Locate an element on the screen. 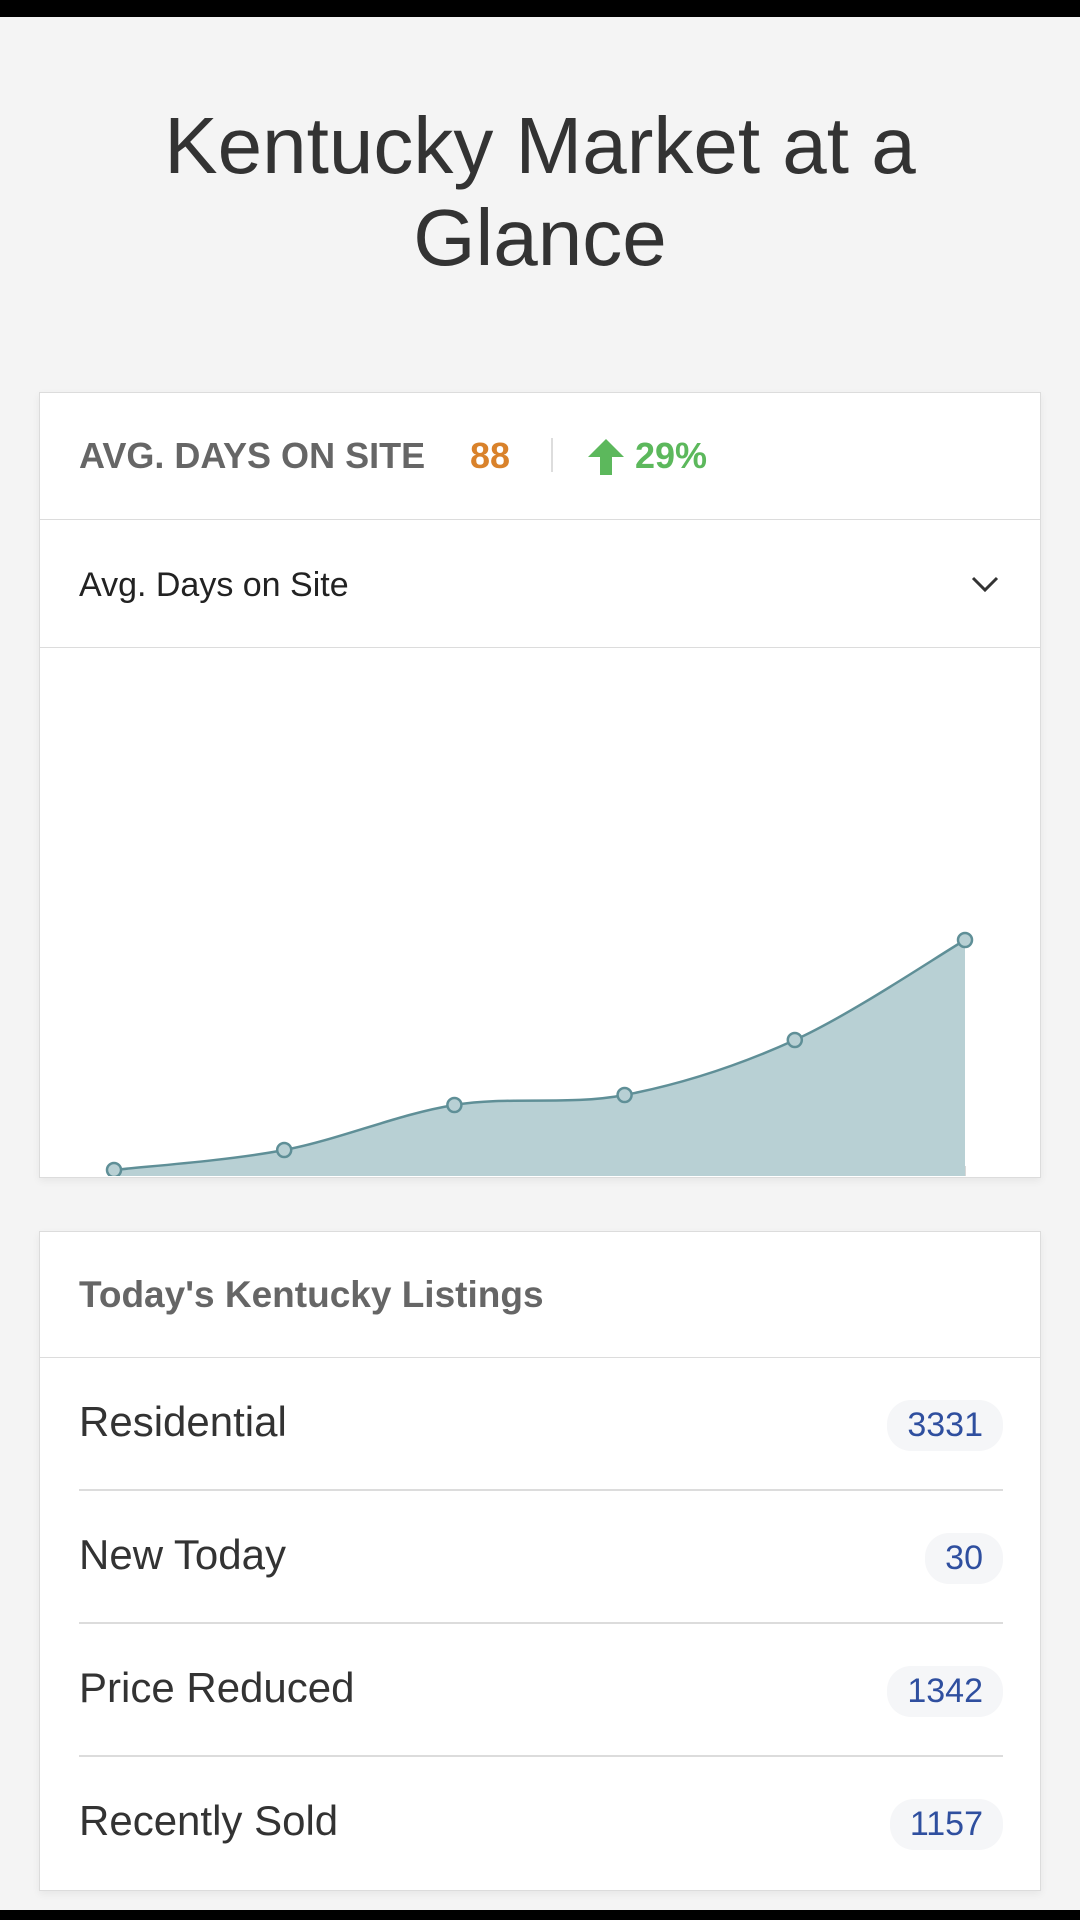 The image size is (1080, 1920). dropdown: Avg. Days on Site is located at coordinates (540, 584).